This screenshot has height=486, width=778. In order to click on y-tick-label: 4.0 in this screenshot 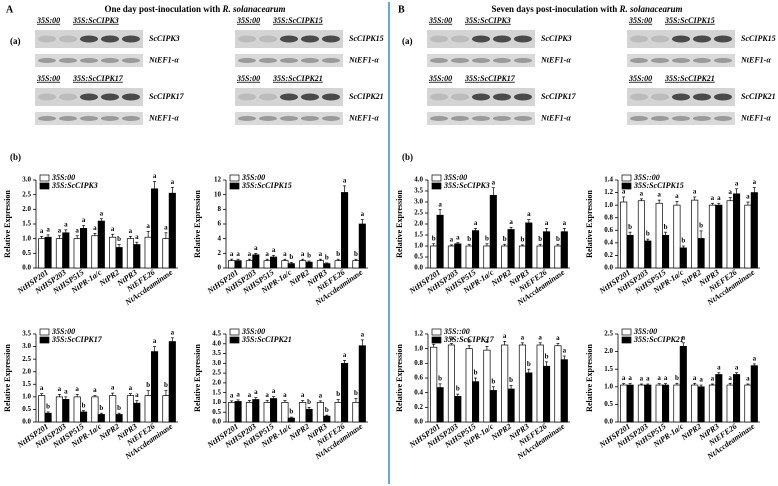, I will do `click(216, 343)`.